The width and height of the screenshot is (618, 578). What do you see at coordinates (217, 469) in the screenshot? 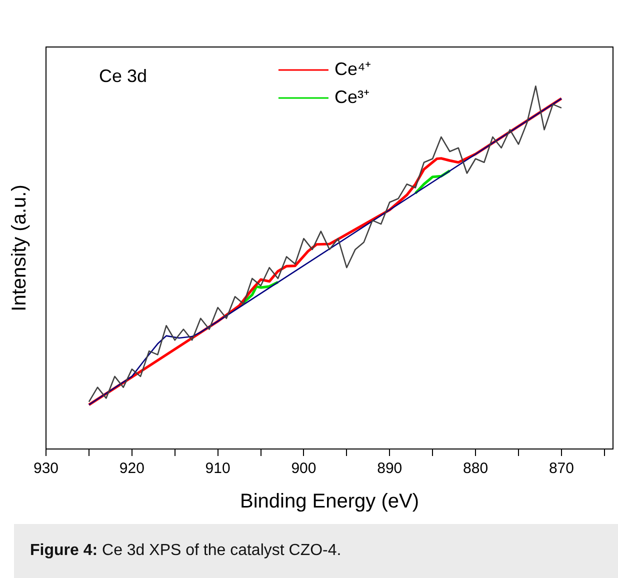
I see `x-tick-label: 910` at bounding box center [217, 469].